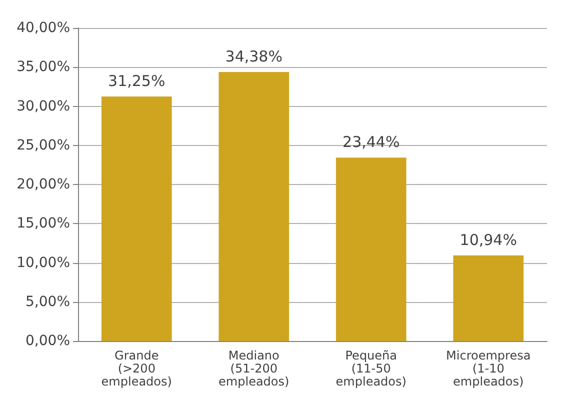  Describe the element at coordinates (371, 368) in the screenshot. I see `x-tick-label: Pequeña (11-50 empleados)` at that location.